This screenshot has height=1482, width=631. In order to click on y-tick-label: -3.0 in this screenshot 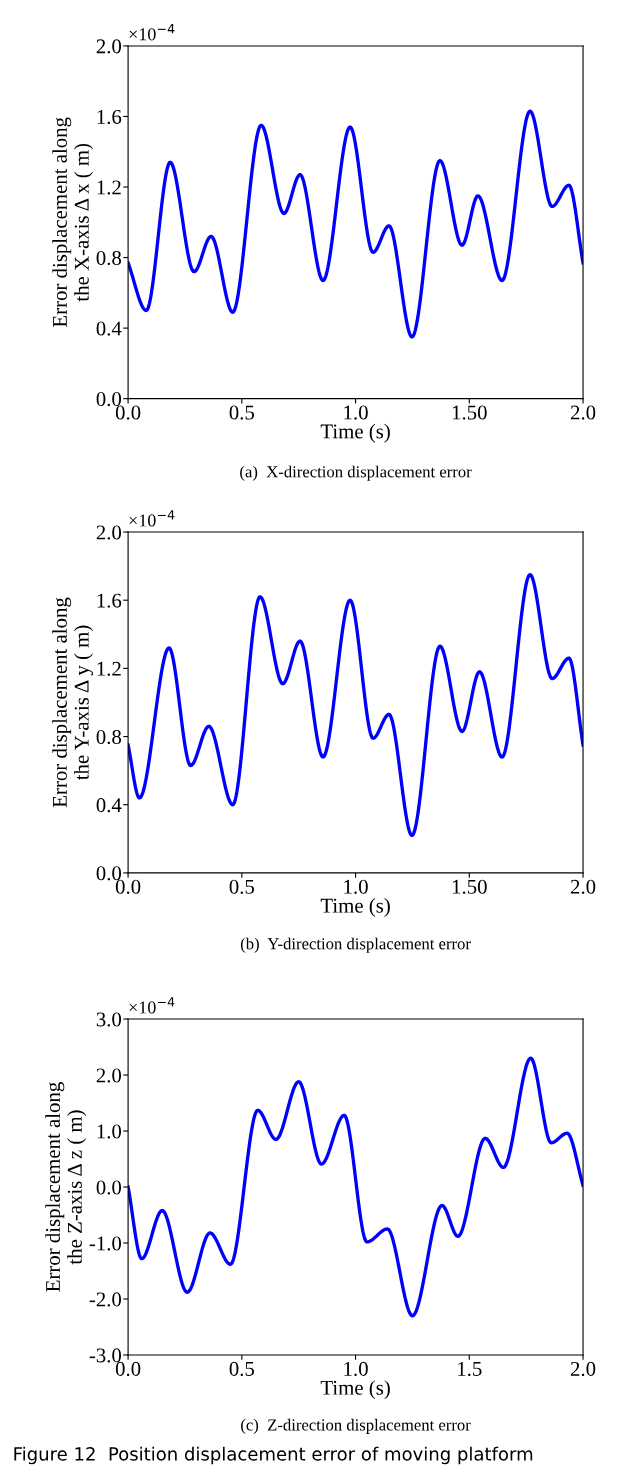, I will do `click(105, 1355)`.